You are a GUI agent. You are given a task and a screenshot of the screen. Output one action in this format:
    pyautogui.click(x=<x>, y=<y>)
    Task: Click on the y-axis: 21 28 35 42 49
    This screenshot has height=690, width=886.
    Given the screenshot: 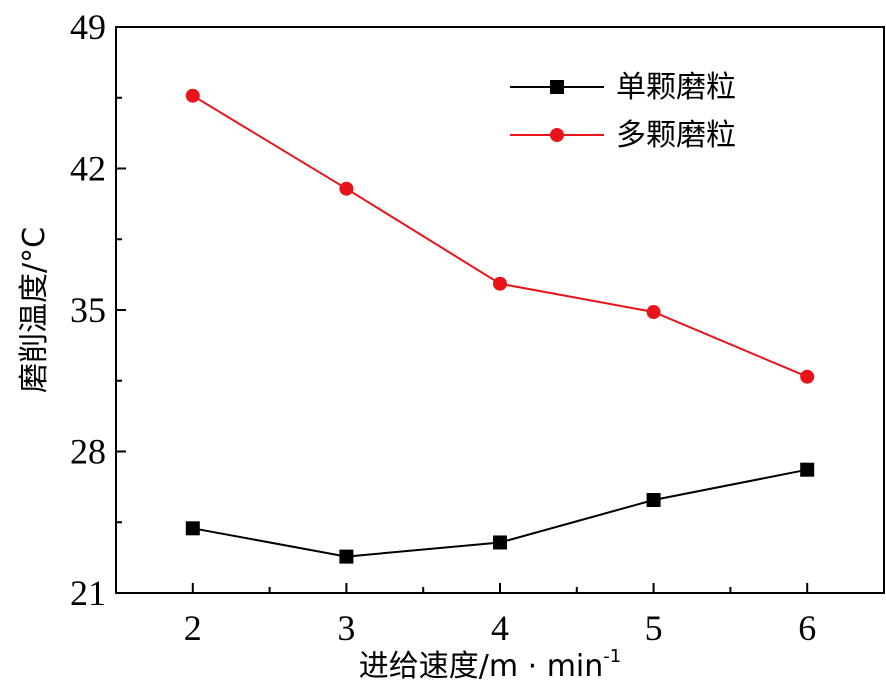 What is the action you would take?
    pyautogui.click(x=98, y=310)
    